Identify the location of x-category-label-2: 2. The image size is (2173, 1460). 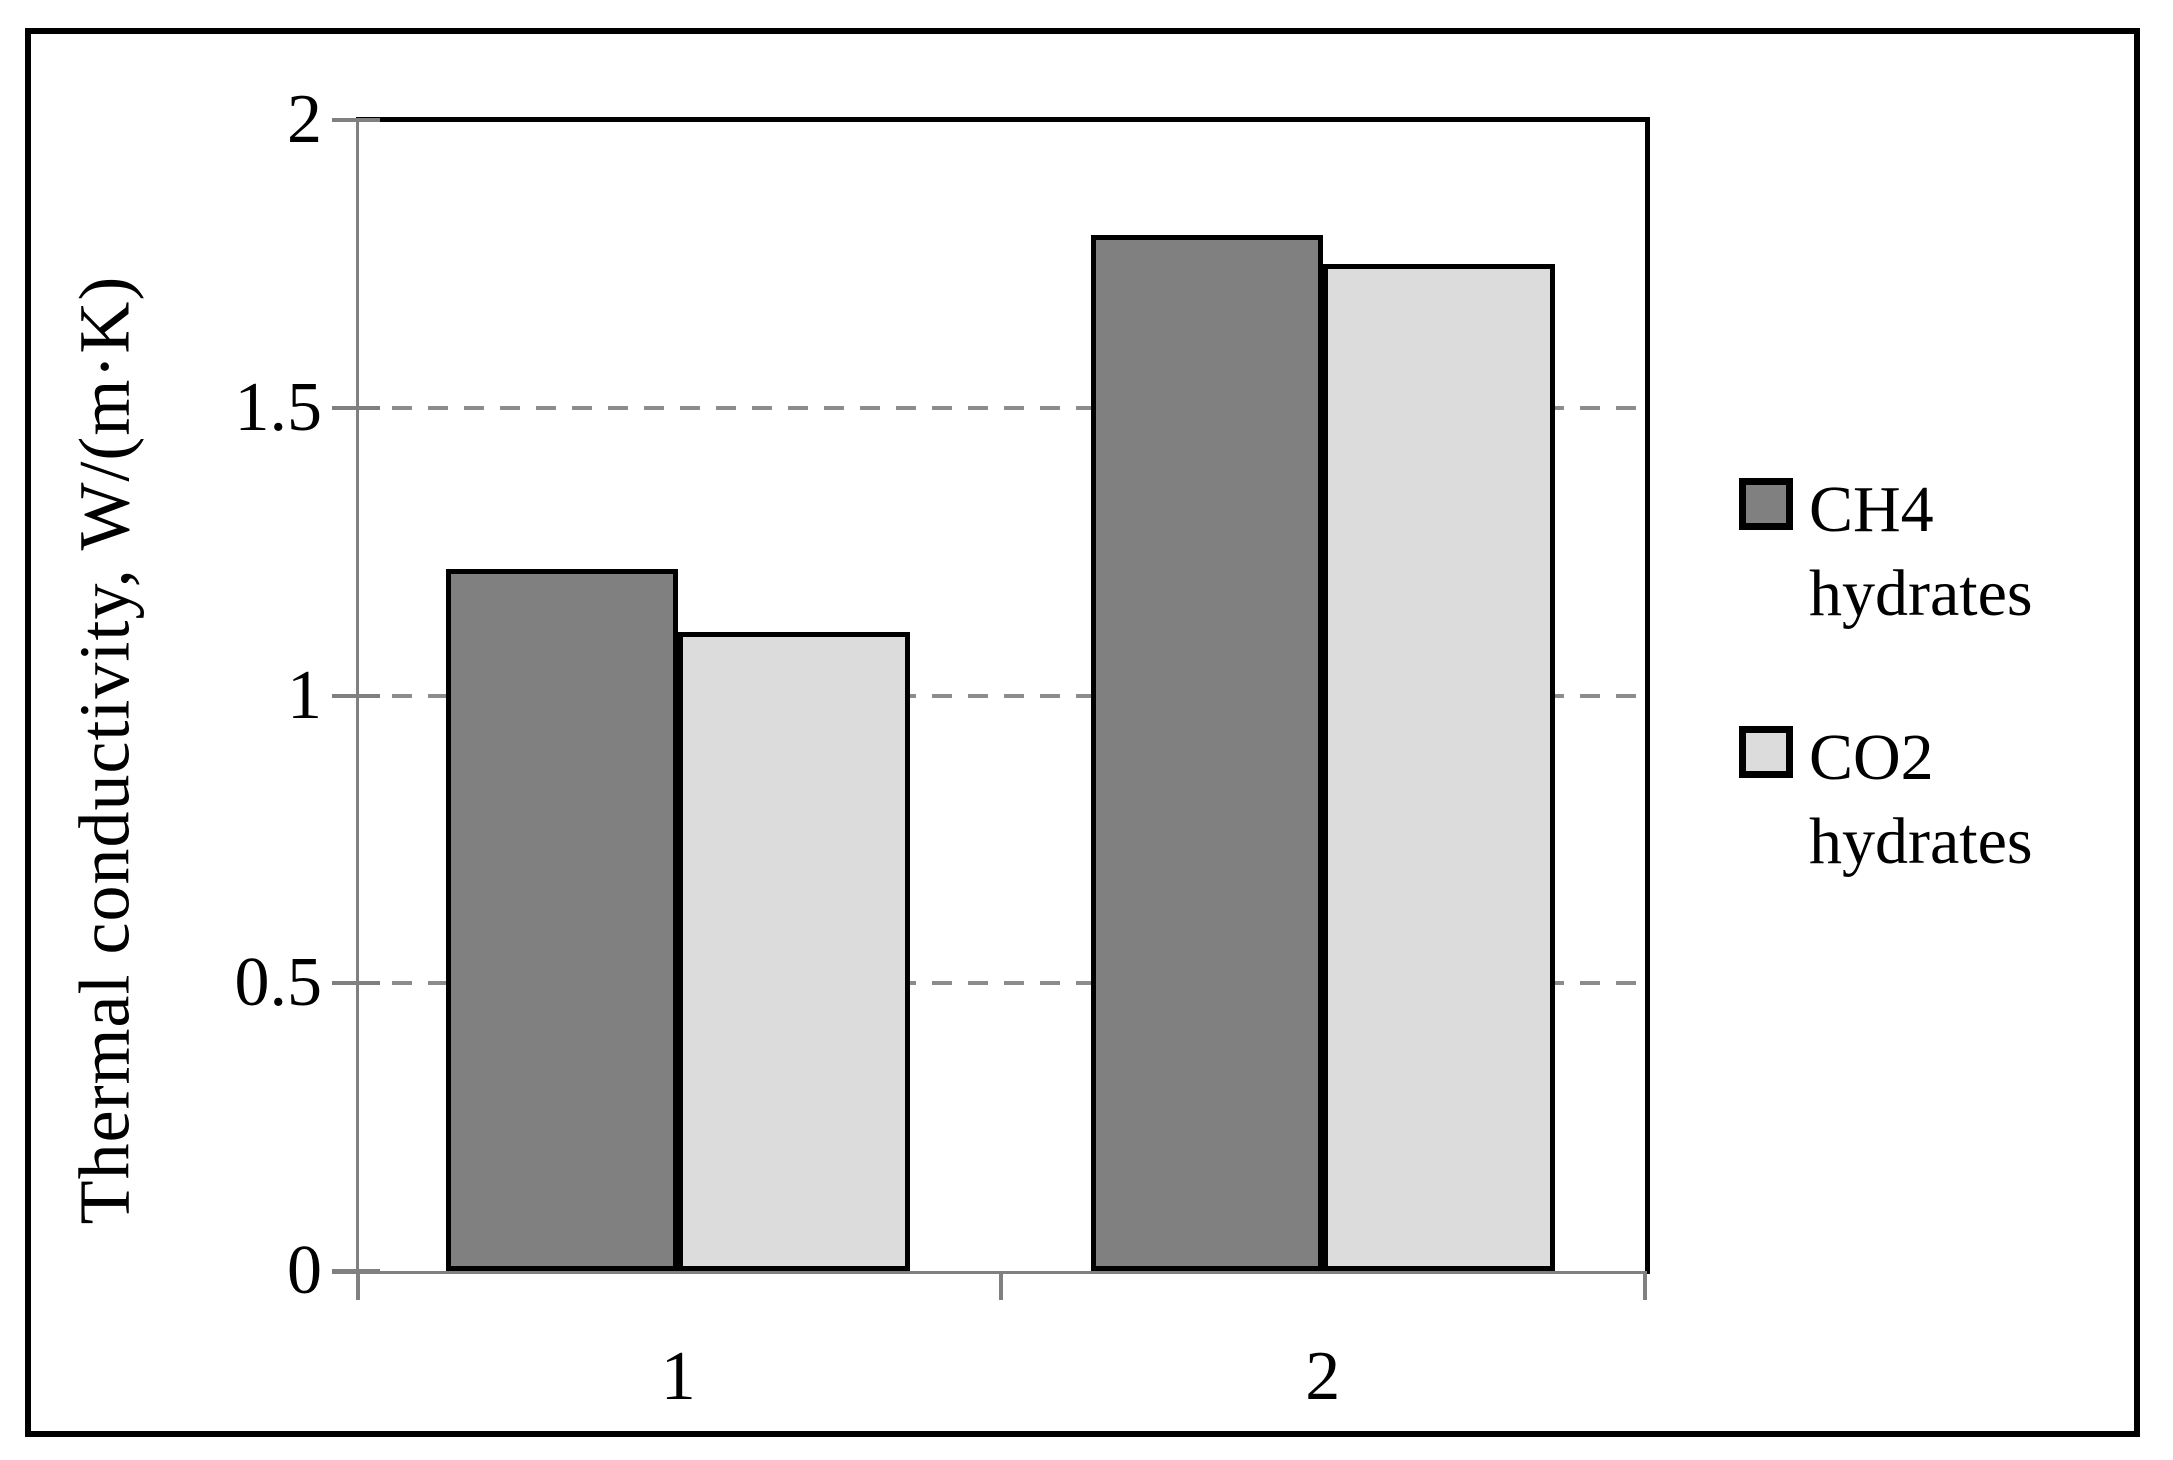
(1323, 1376).